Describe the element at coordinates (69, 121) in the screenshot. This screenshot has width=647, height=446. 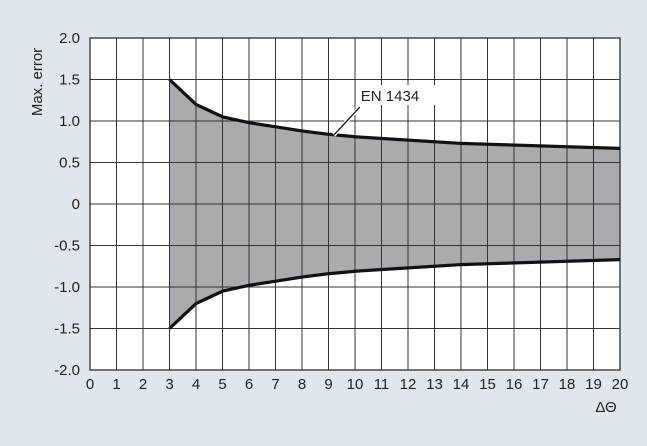
I see `y-tick-label: 1.0` at that location.